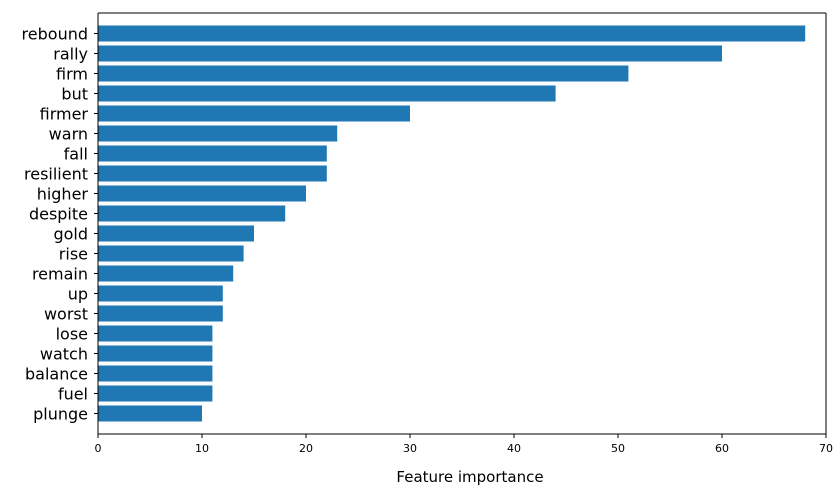 Image resolution: width=834 pixels, height=489 pixels. Describe the element at coordinates (160, 313) in the screenshot. I see `bar-worst` at that location.